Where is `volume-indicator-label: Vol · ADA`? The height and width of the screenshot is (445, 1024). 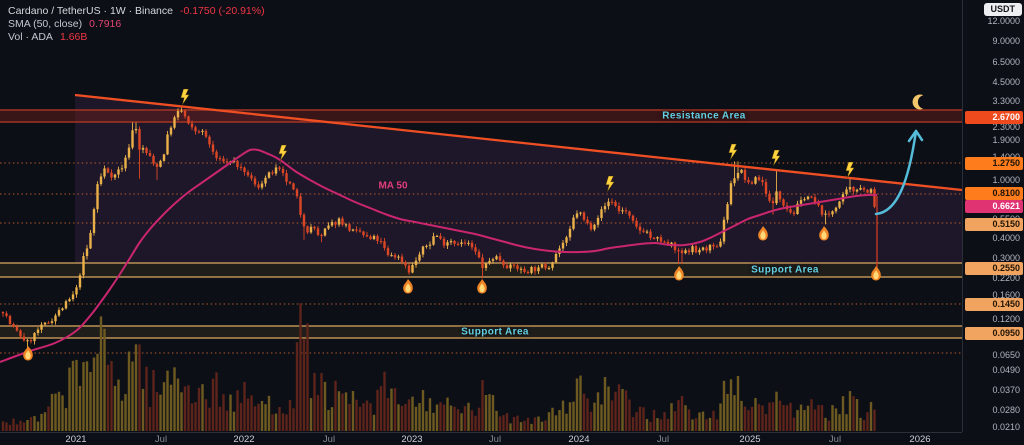
volume-indicator-label: Vol · ADA is located at coordinates (30, 37).